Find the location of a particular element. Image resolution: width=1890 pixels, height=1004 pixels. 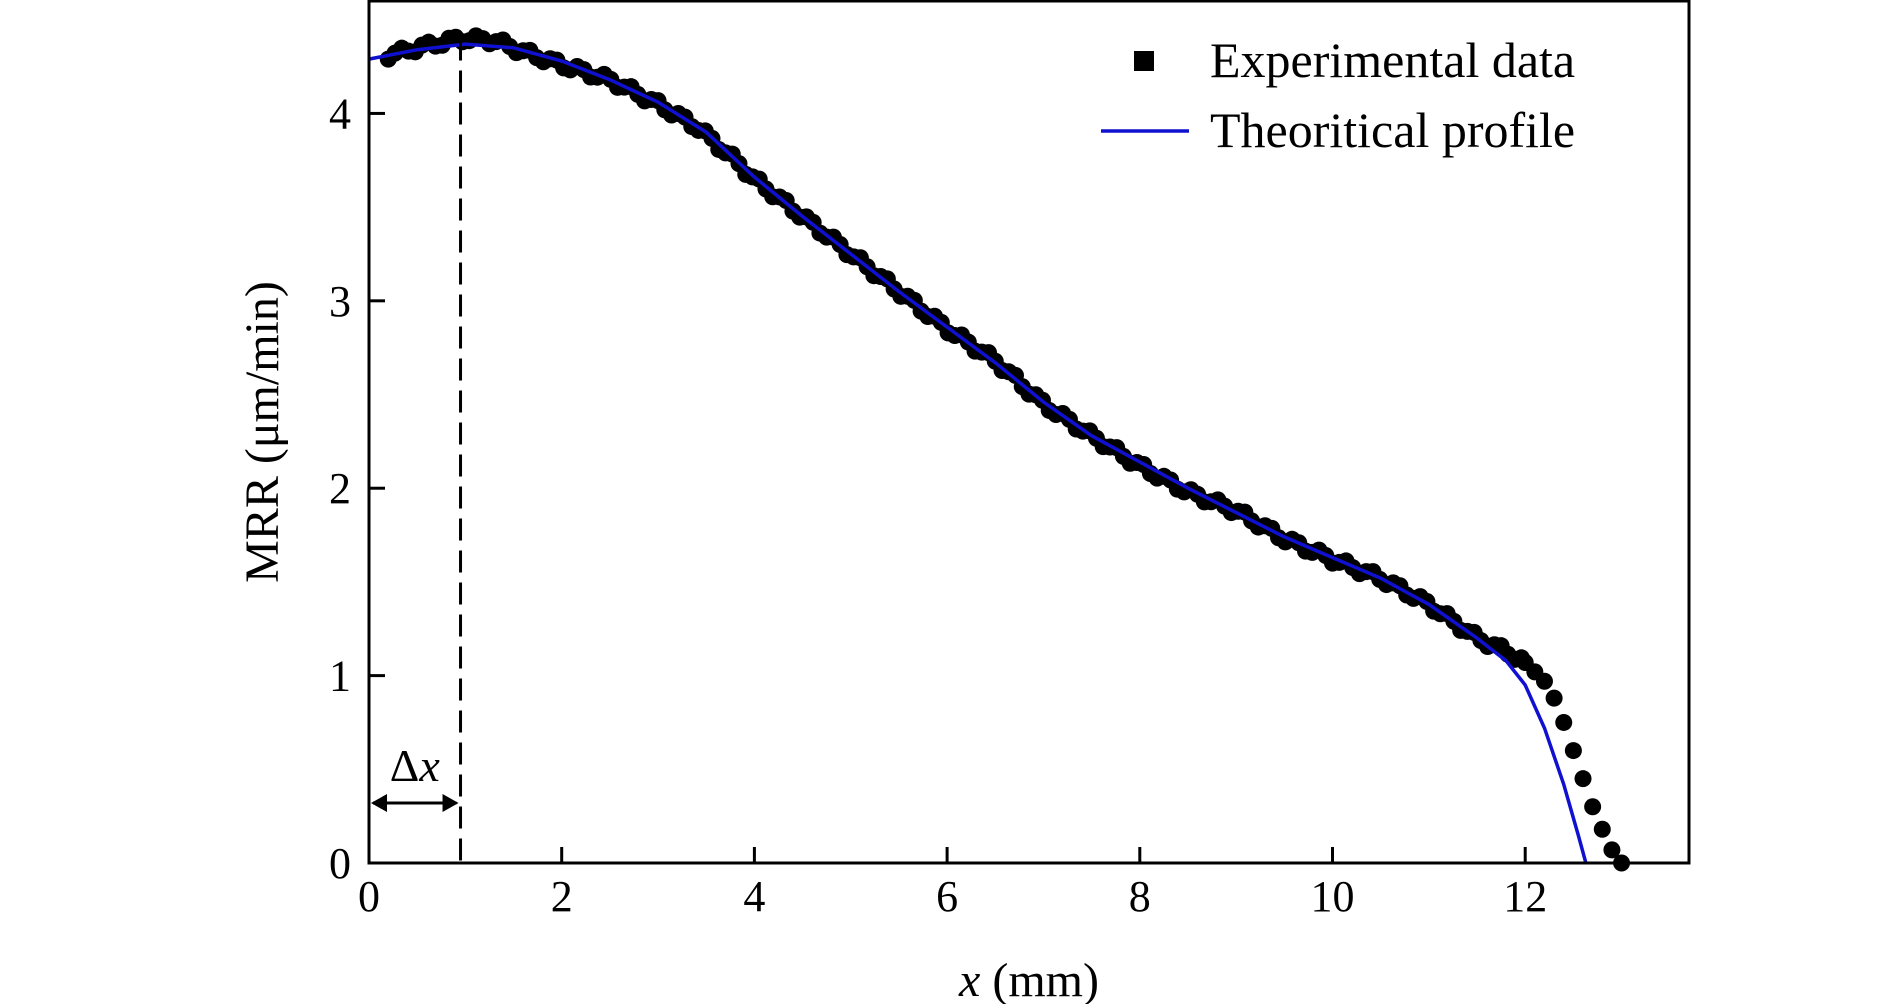

legend-label-theoretical: Theoritical profile is located at coordinates (1392, 130).